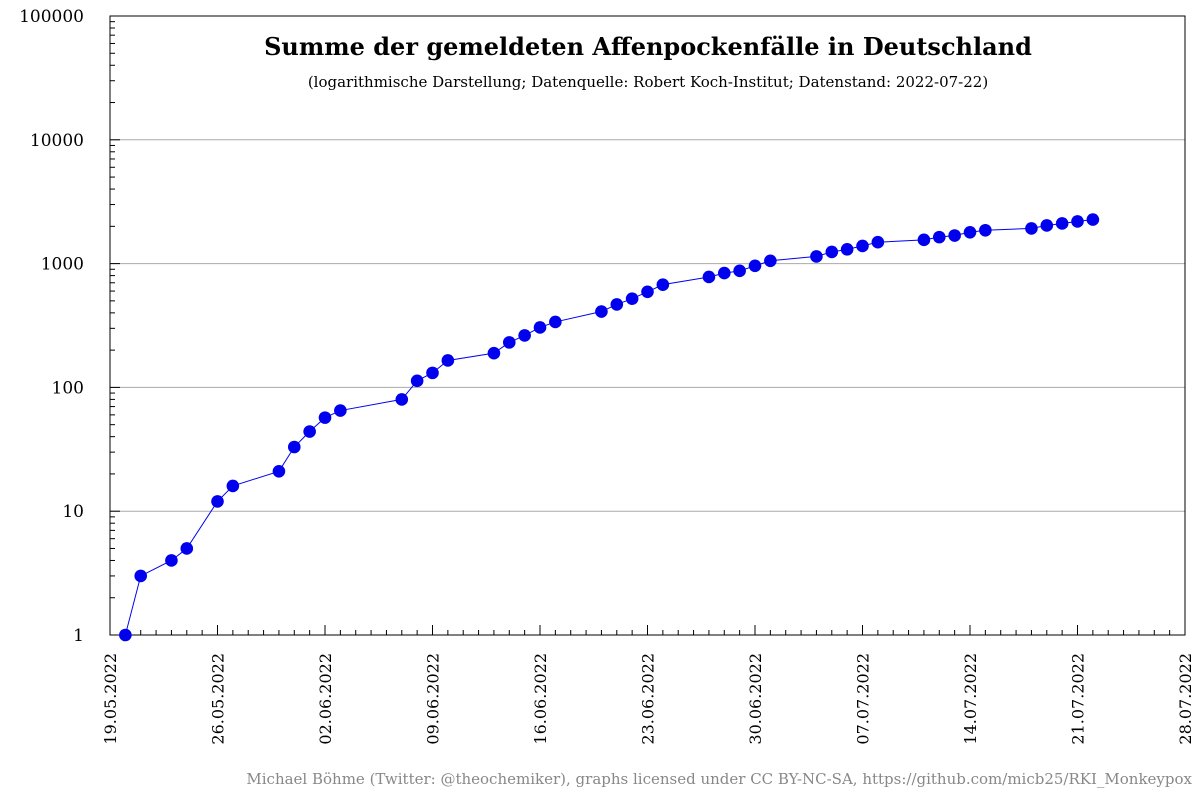  What do you see at coordinates (73, 512) in the screenshot?
I see `y-tick-label: 10` at bounding box center [73, 512].